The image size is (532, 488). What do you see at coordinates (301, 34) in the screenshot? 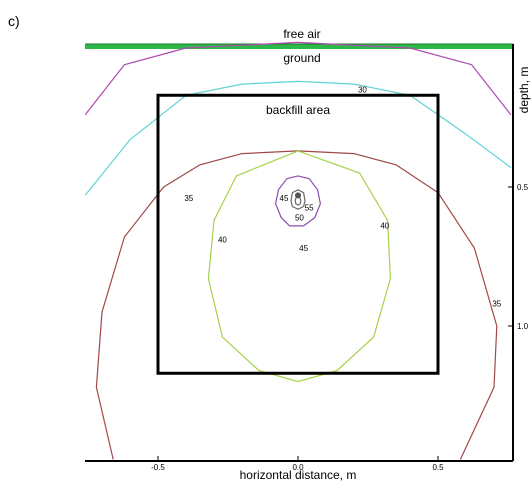
I see `free-air-label: free air` at bounding box center [301, 34].